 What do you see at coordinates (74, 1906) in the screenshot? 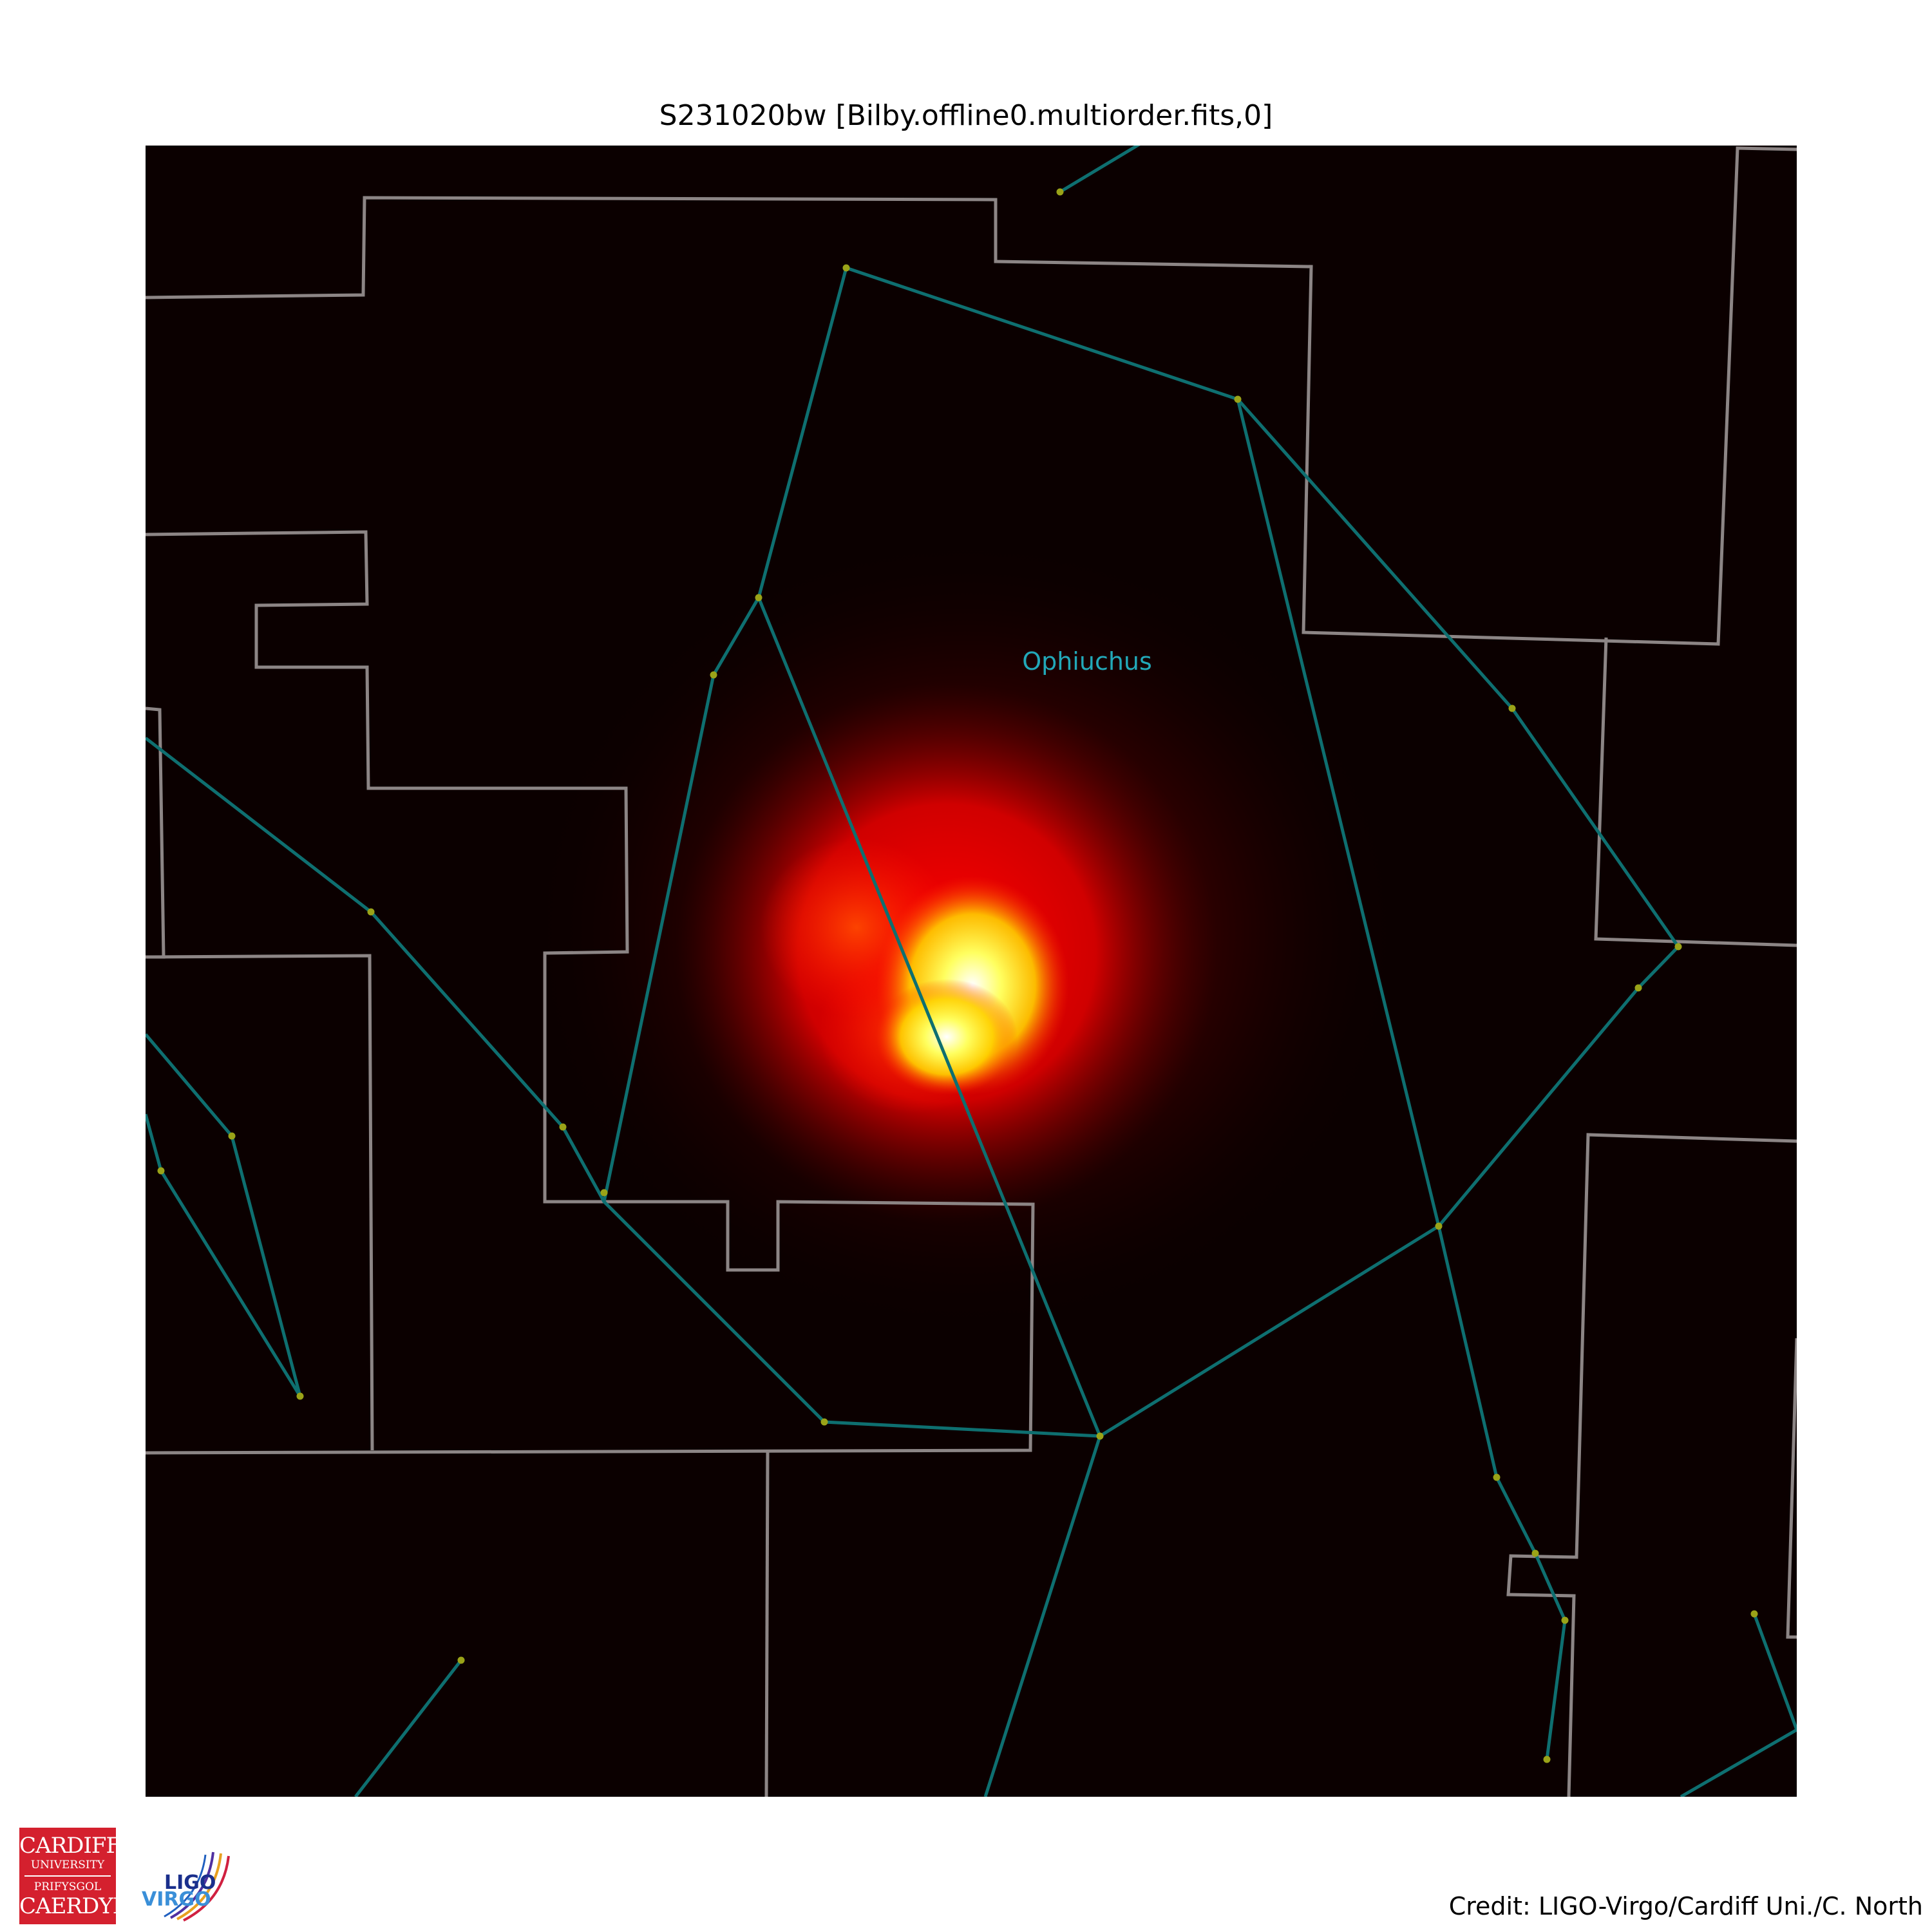
I see `logo-text: CAERDYD` at bounding box center [74, 1906].